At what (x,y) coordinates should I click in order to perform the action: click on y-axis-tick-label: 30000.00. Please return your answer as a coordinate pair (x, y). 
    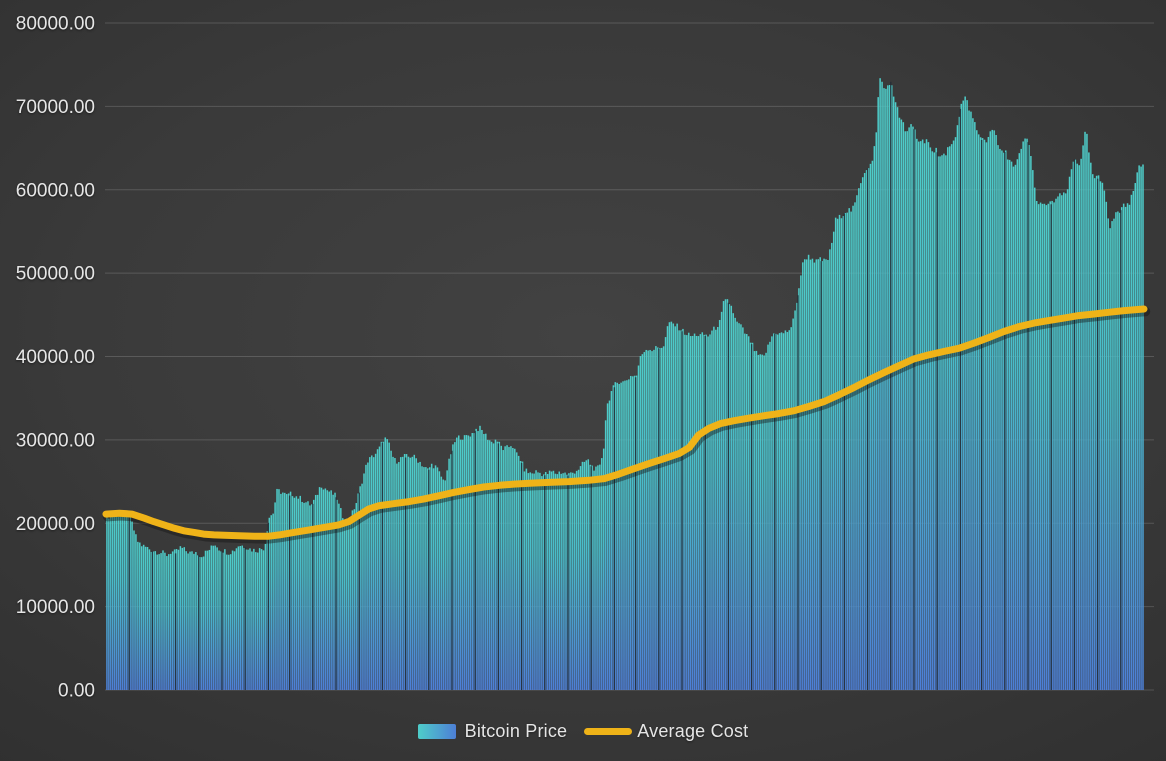
    Looking at the image, I should click on (55, 440).